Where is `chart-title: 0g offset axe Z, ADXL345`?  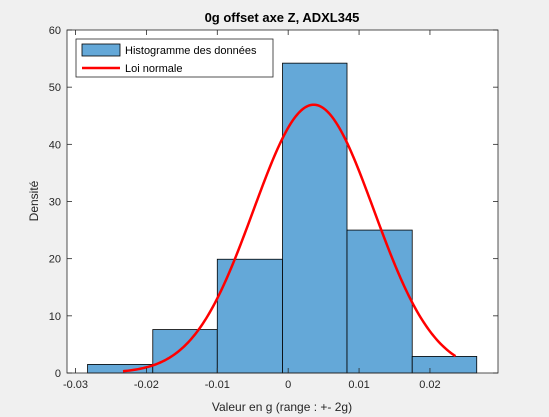
chart-title: 0g offset axe Z, ADXL345 is located at coordinates (282, 17).